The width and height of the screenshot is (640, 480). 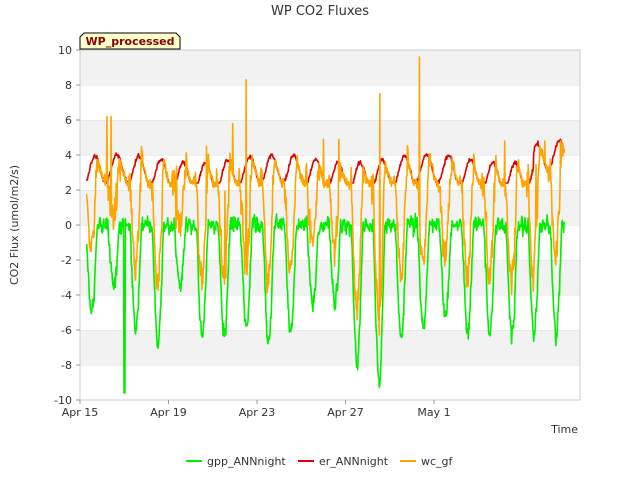 What do you see at coordinates (68, 155) in the screenshot?
I see `y-tick-label: 4` at bounding box center [68, 155].